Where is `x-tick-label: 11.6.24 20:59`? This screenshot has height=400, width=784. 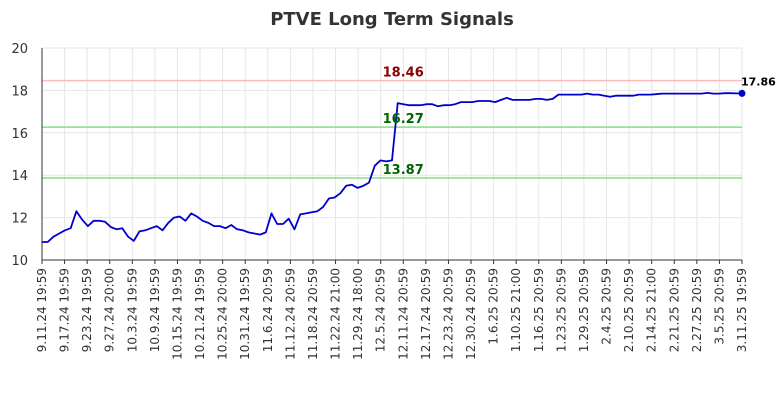 x-tick-label: 11.6.24 20:59 is located at coordinates (268, 310).